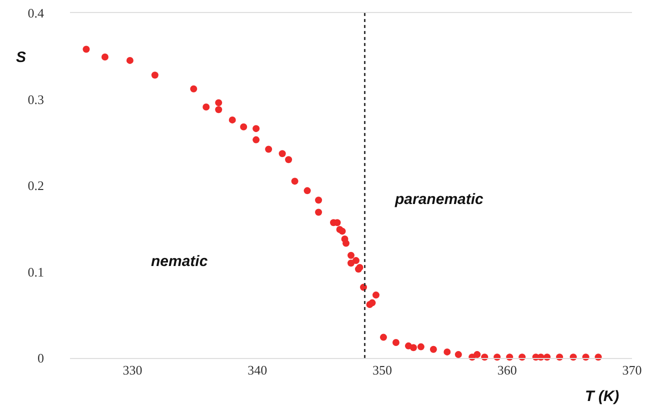 The image size is (648, 411). Describe the element at coordinates (382, 370) in the screenshot. I see `x-tick-label: 350` at that location.